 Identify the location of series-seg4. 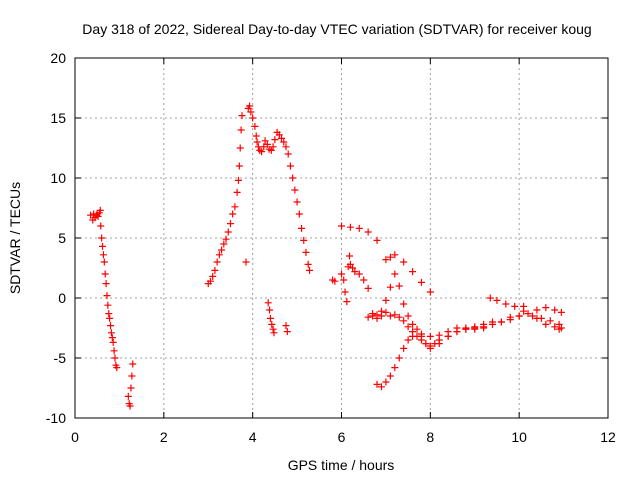
(278, 188).